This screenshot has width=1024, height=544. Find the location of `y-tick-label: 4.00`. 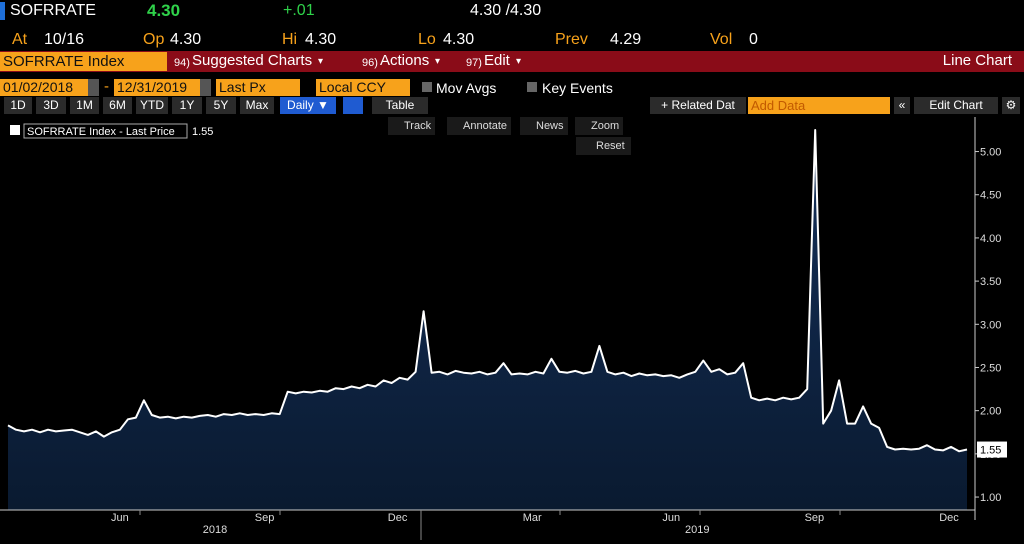

y-tick-label: 4.00 is located at coordinates (990, 239).